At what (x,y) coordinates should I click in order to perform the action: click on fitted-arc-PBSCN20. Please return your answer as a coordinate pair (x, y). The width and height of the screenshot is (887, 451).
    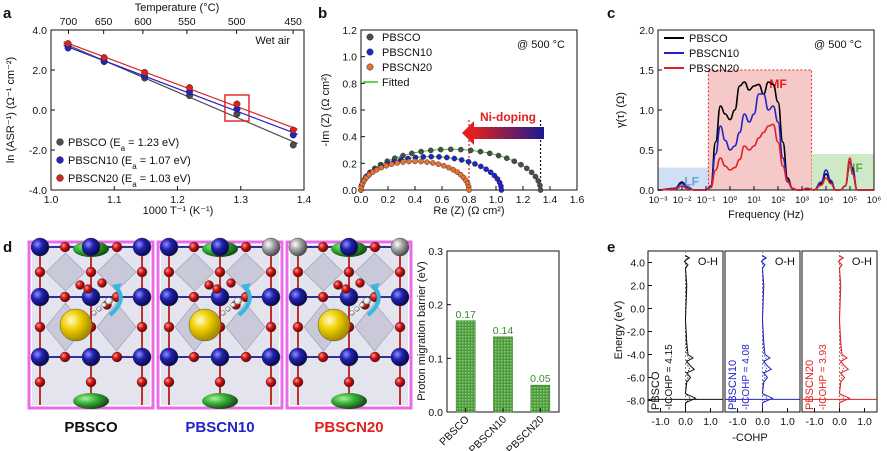
    Looking at the image, I should click on (415, 175).